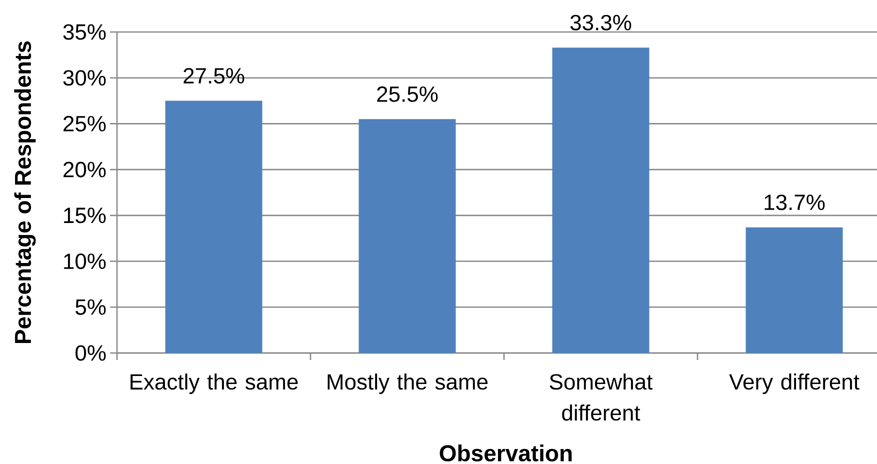 The height and width of the screenshot is (464, 877). Describe the element at coordinates (214, 384) in the screenshot. I see `x-tick-label: Exactly the same` at that location.